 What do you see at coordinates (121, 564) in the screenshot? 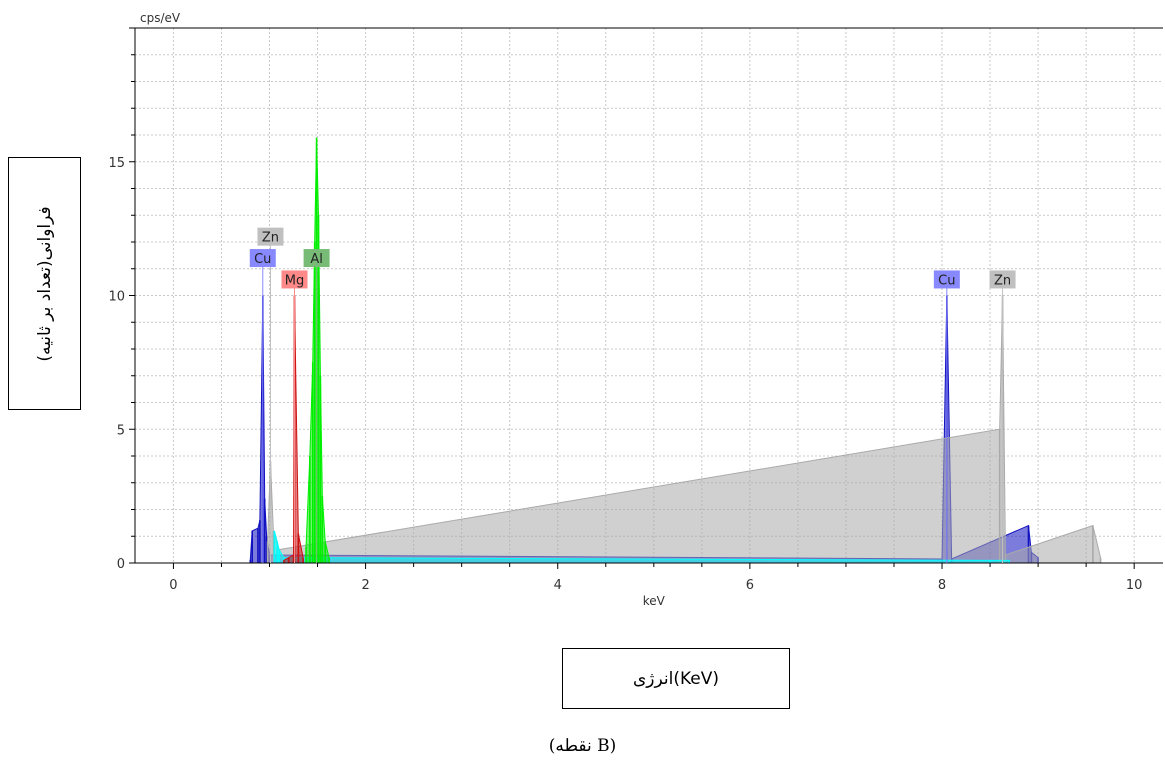
I see `y-tick-label: 0` at bounding box center [121, 564].